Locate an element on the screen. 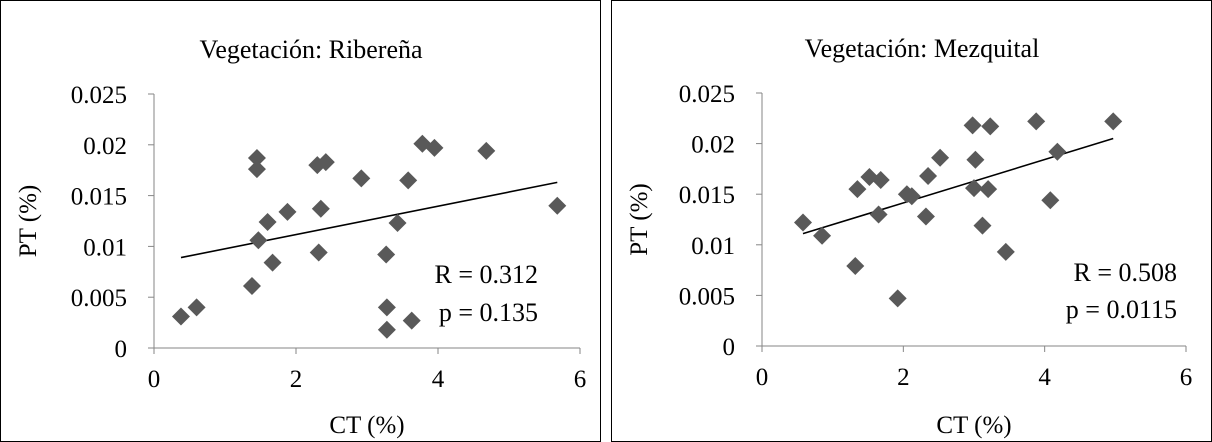  stat-annotation: R = 0.508 is located at coordinates (1125, 272).